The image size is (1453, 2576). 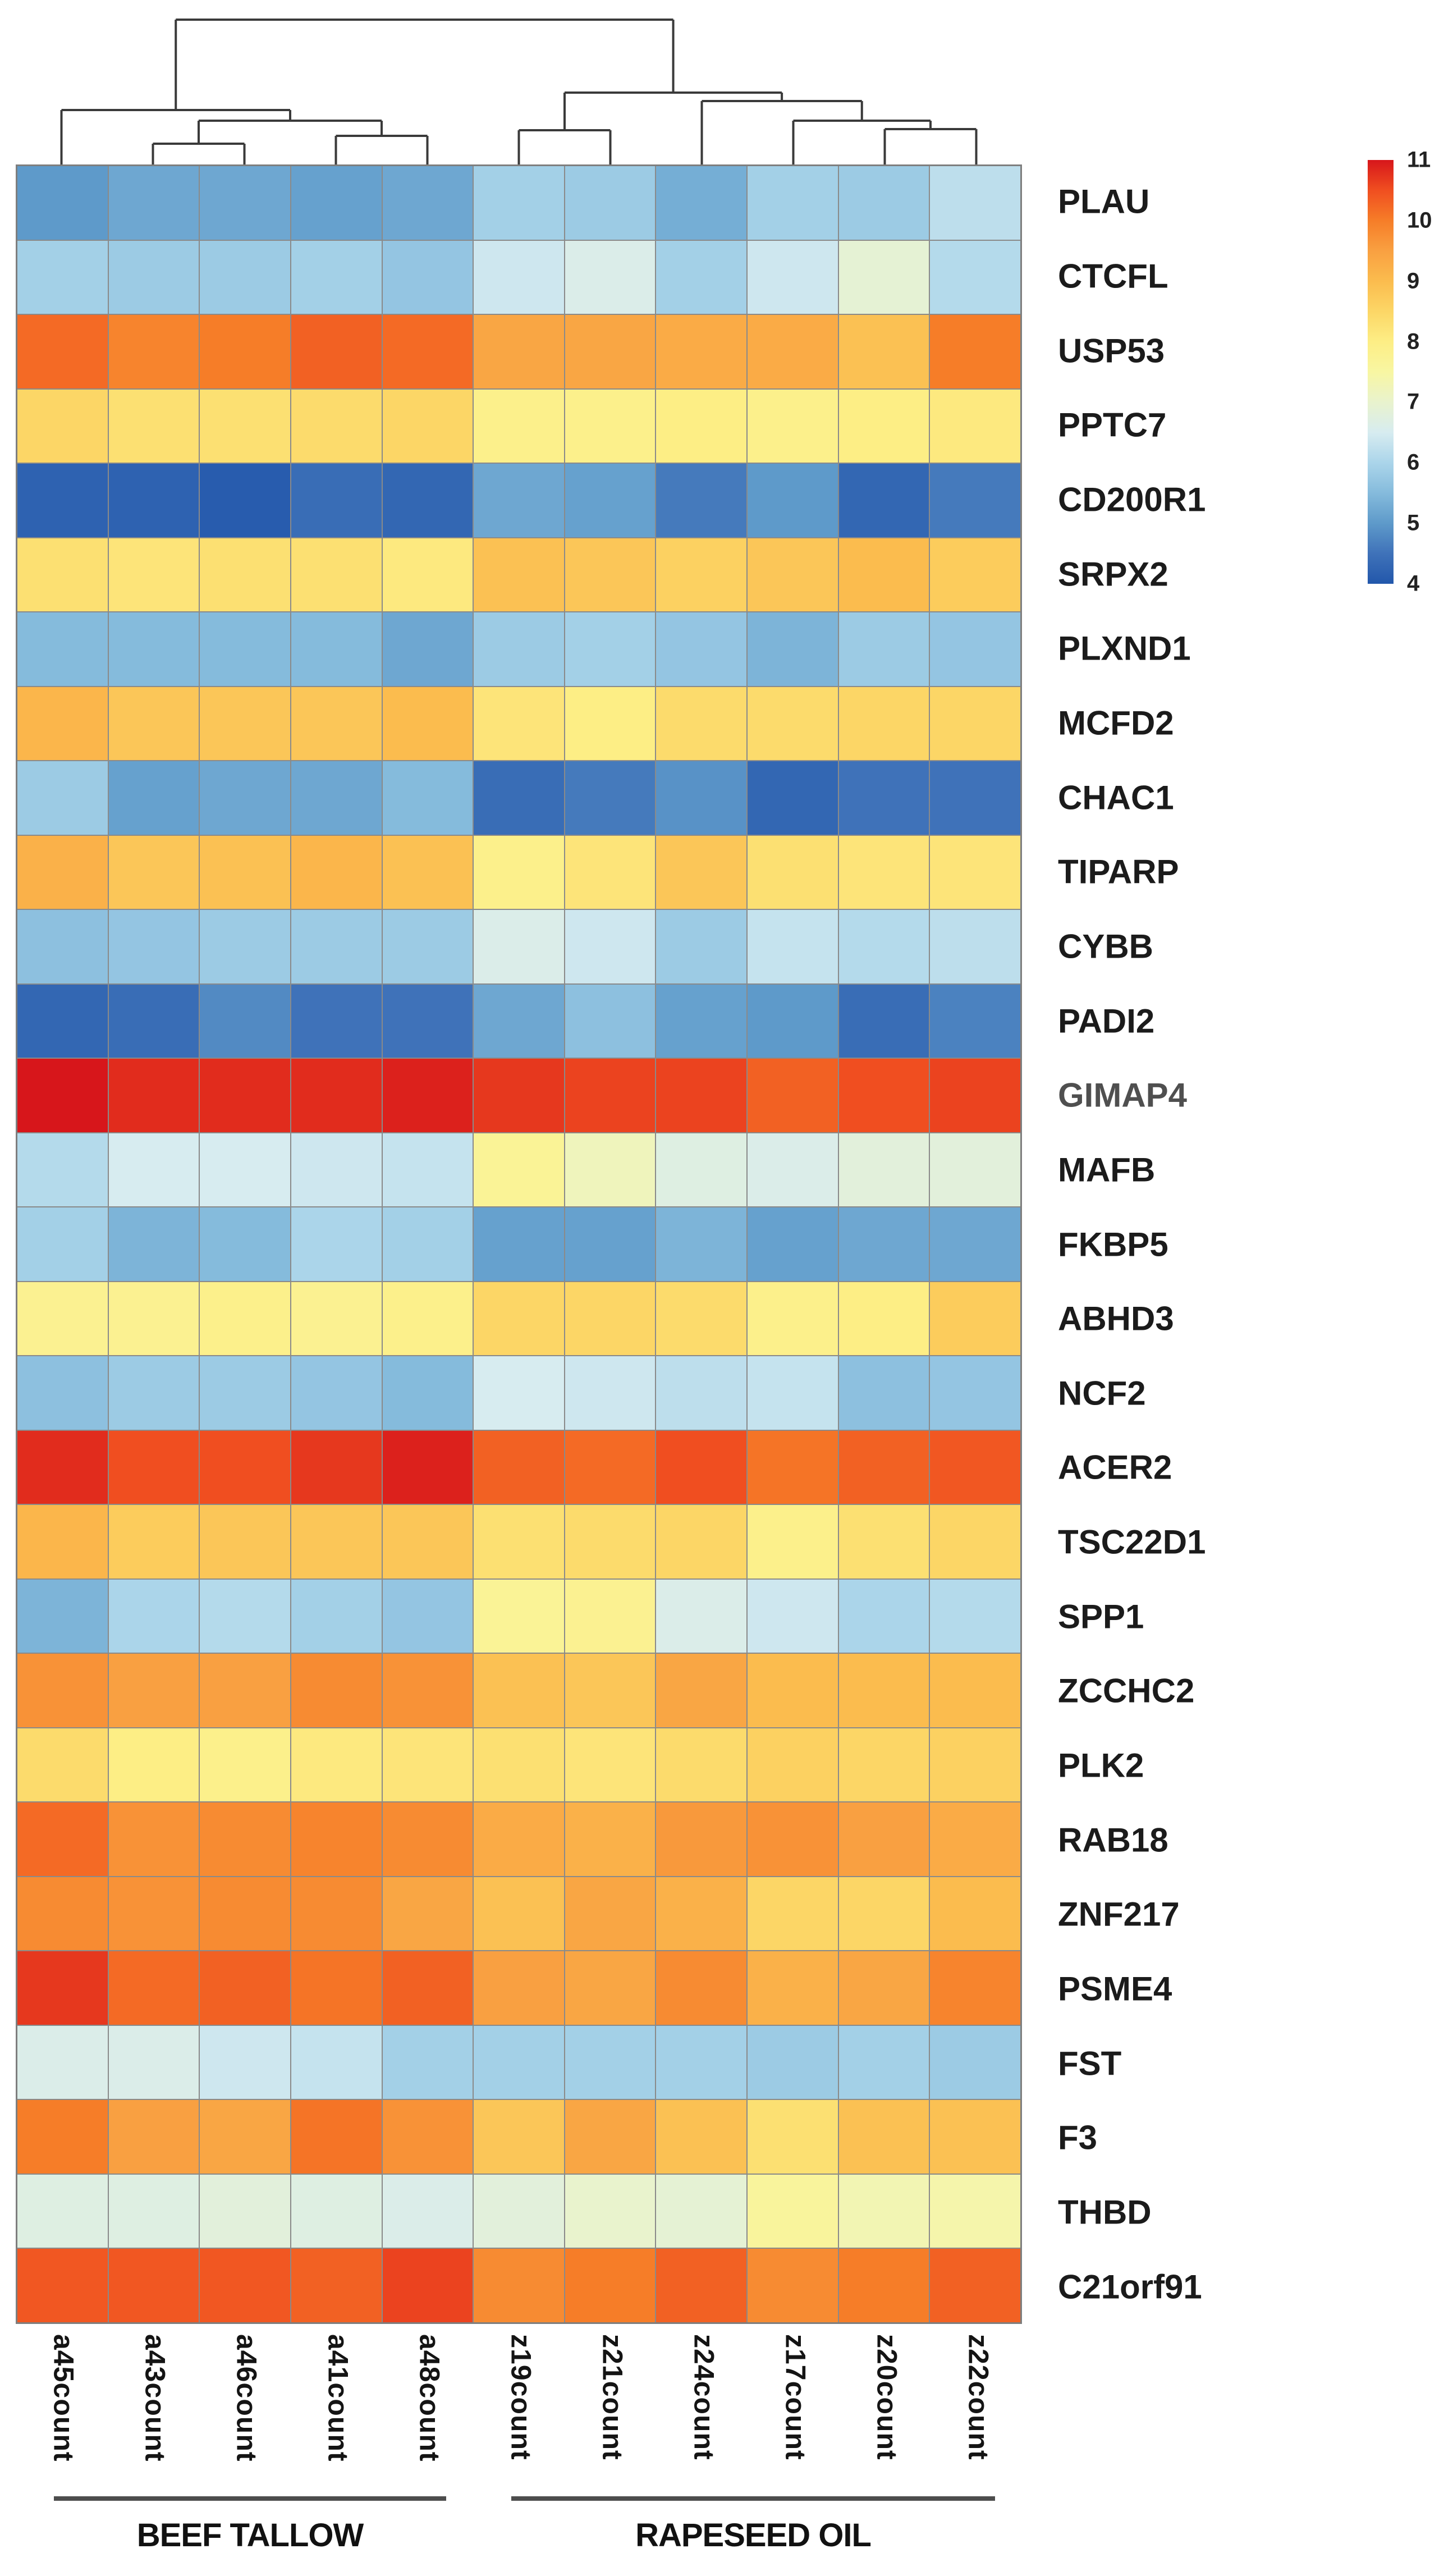 I want to click on gene-label: F3, so click(x=1078, y=2138).